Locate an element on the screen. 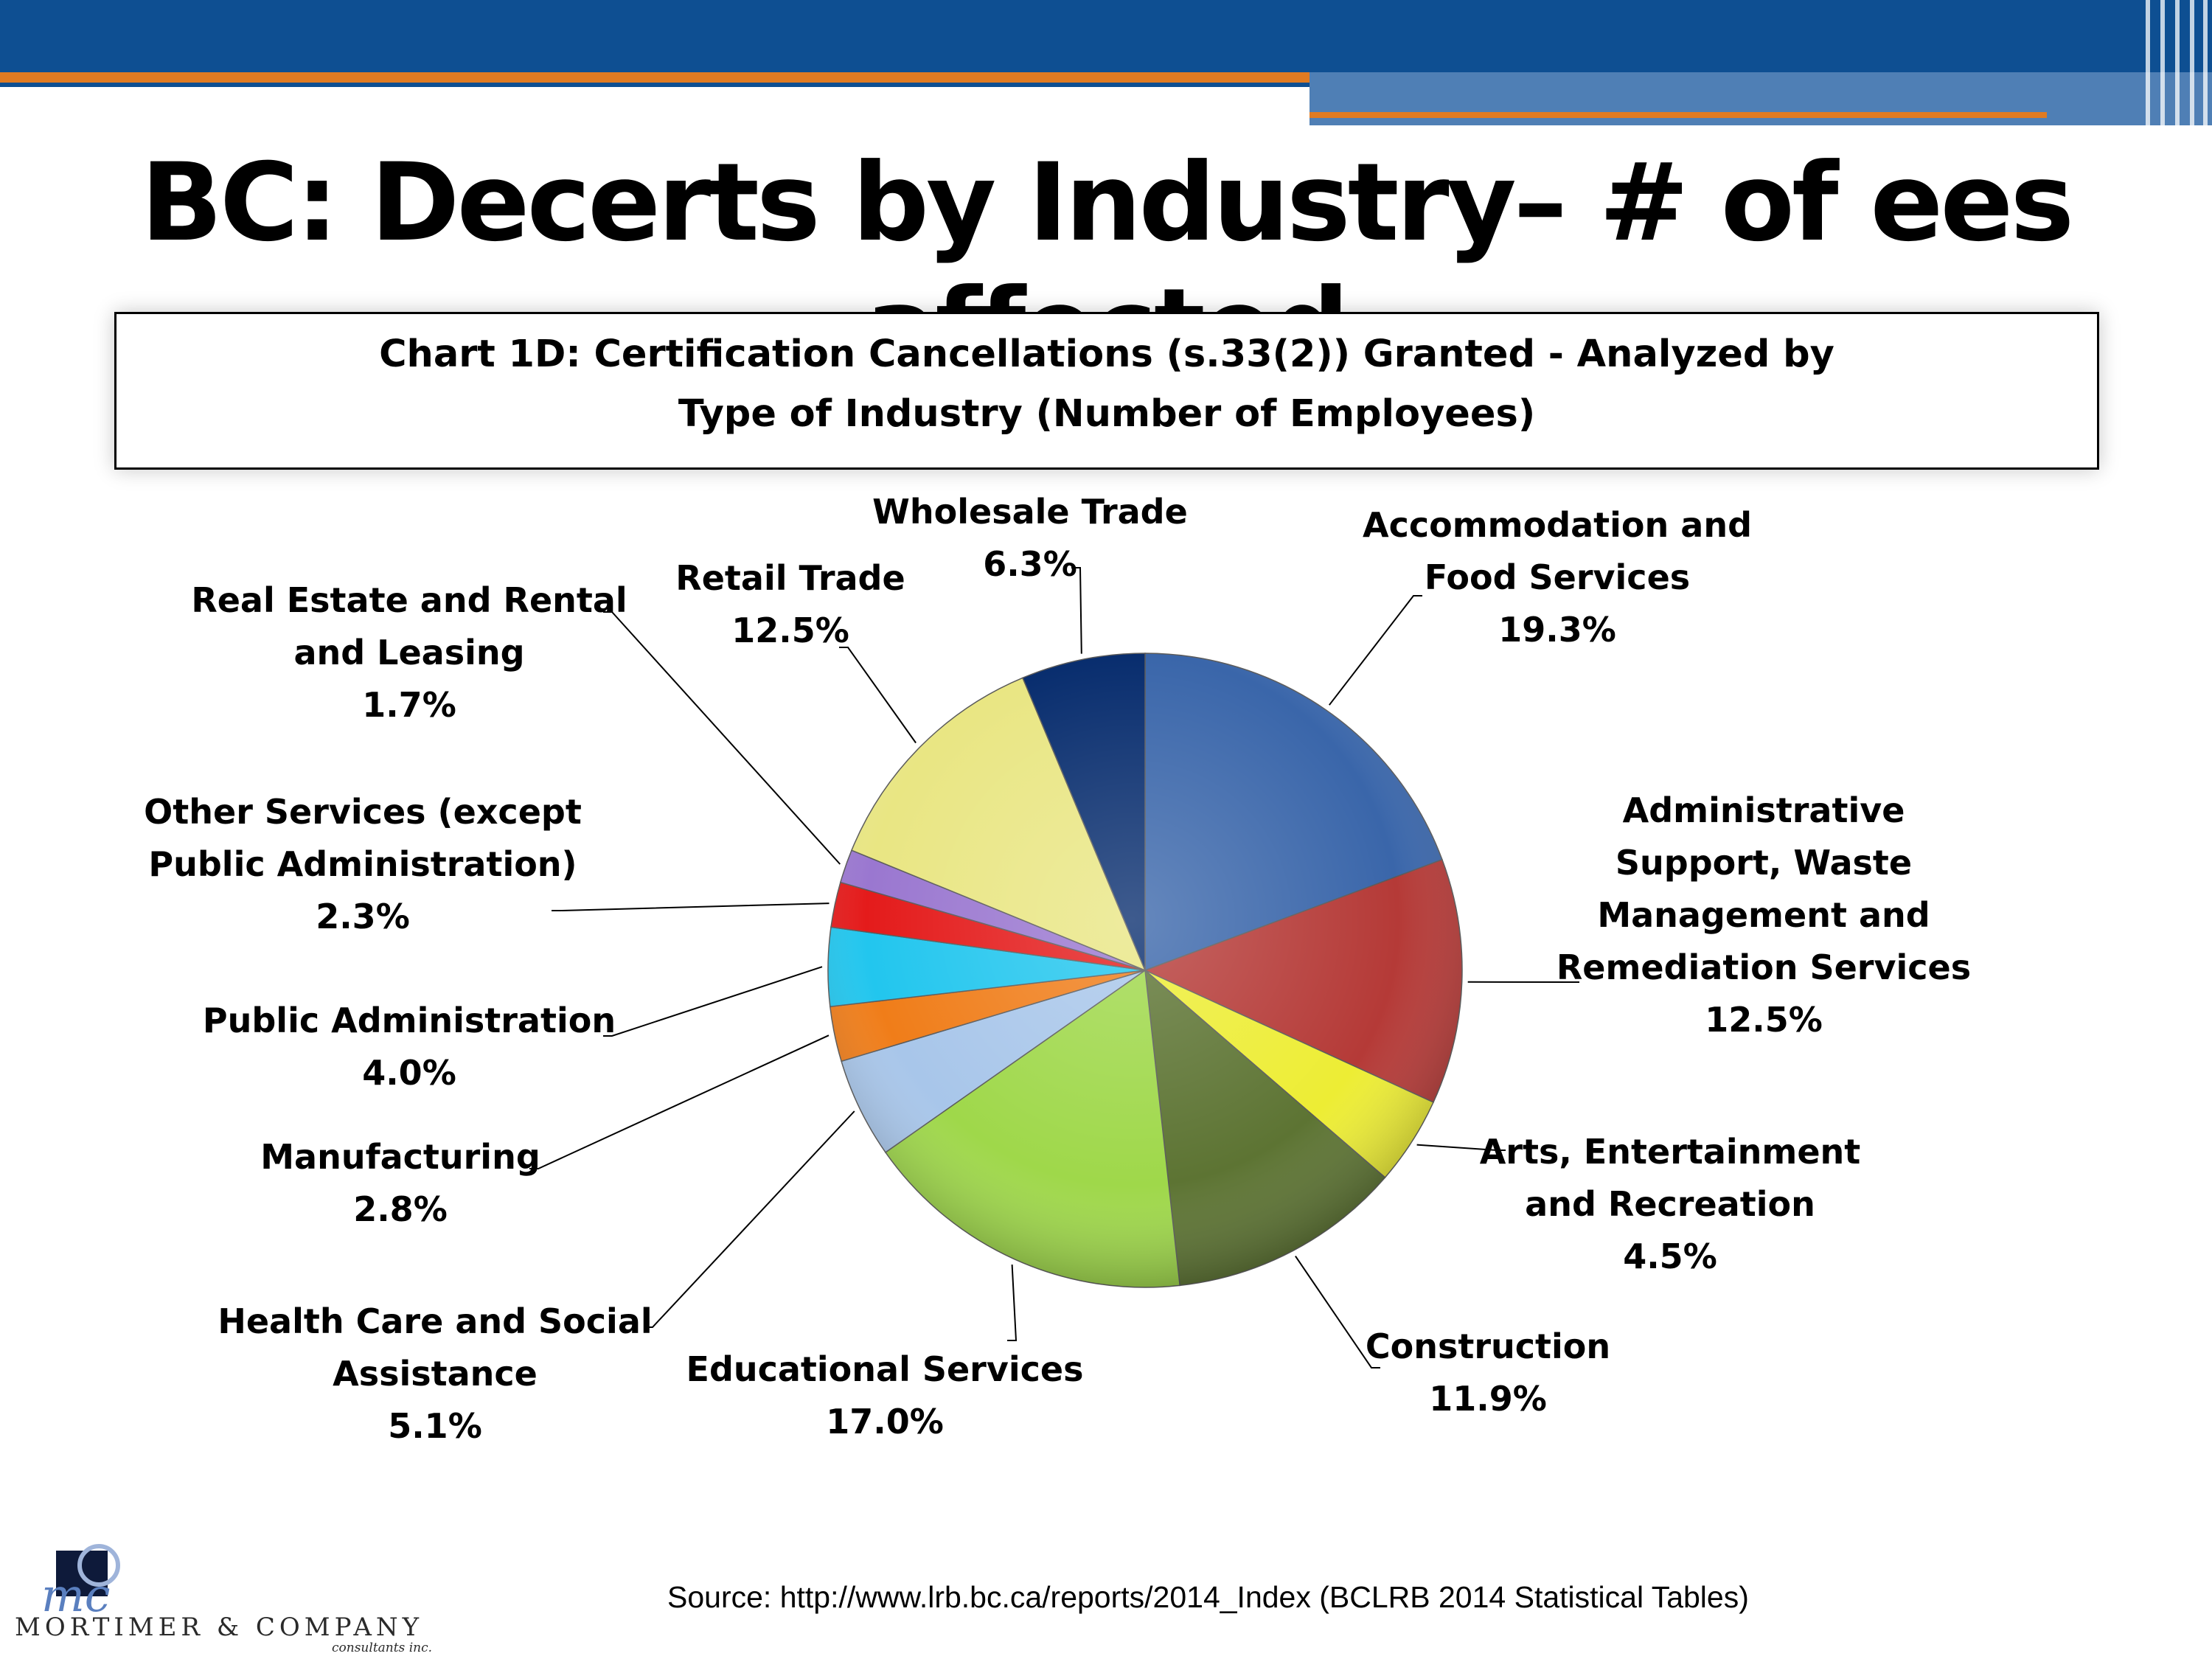 This screenshot has width=2212, height=1659. leader-line-accommodation-and-food-services is located at coordinates (1375, 650).